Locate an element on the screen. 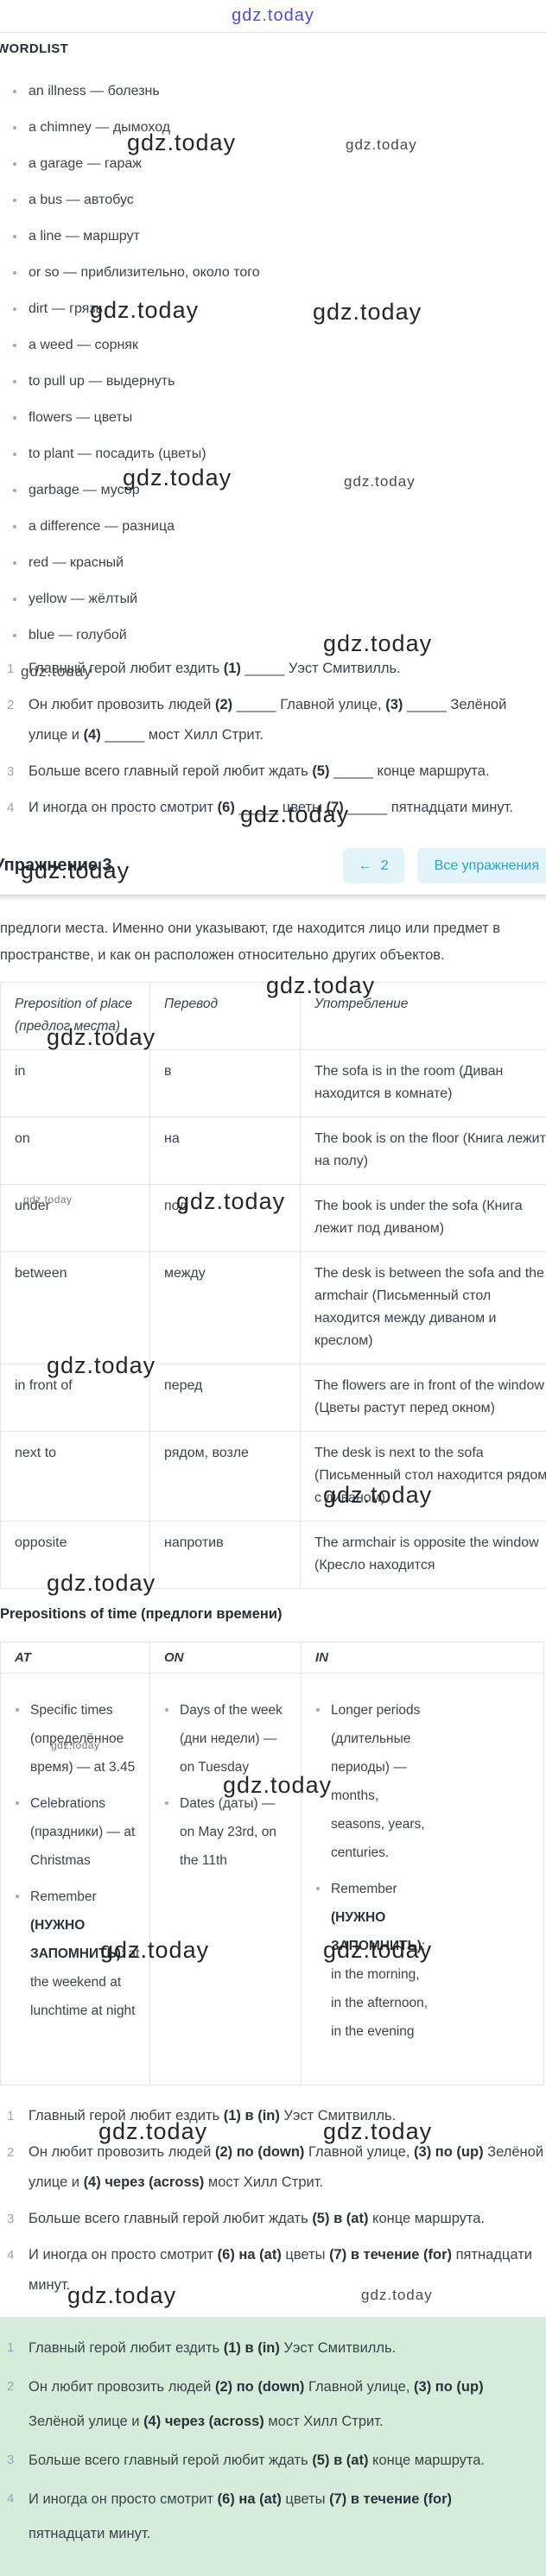 The image size is (546, 2576). bold-segment: (5) is located at coordinates (321, 771).